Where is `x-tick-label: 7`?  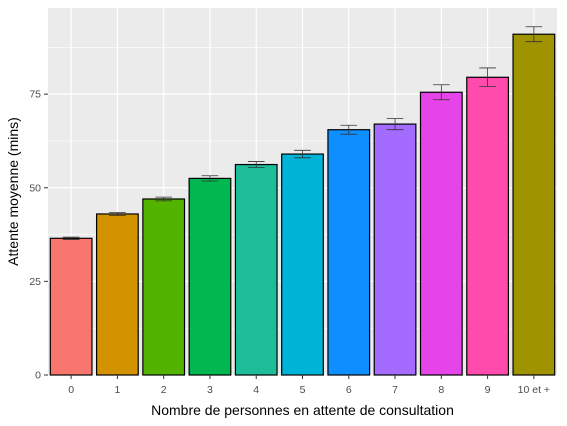 x-tick-label: 7 is located at coordinates (395, 390).